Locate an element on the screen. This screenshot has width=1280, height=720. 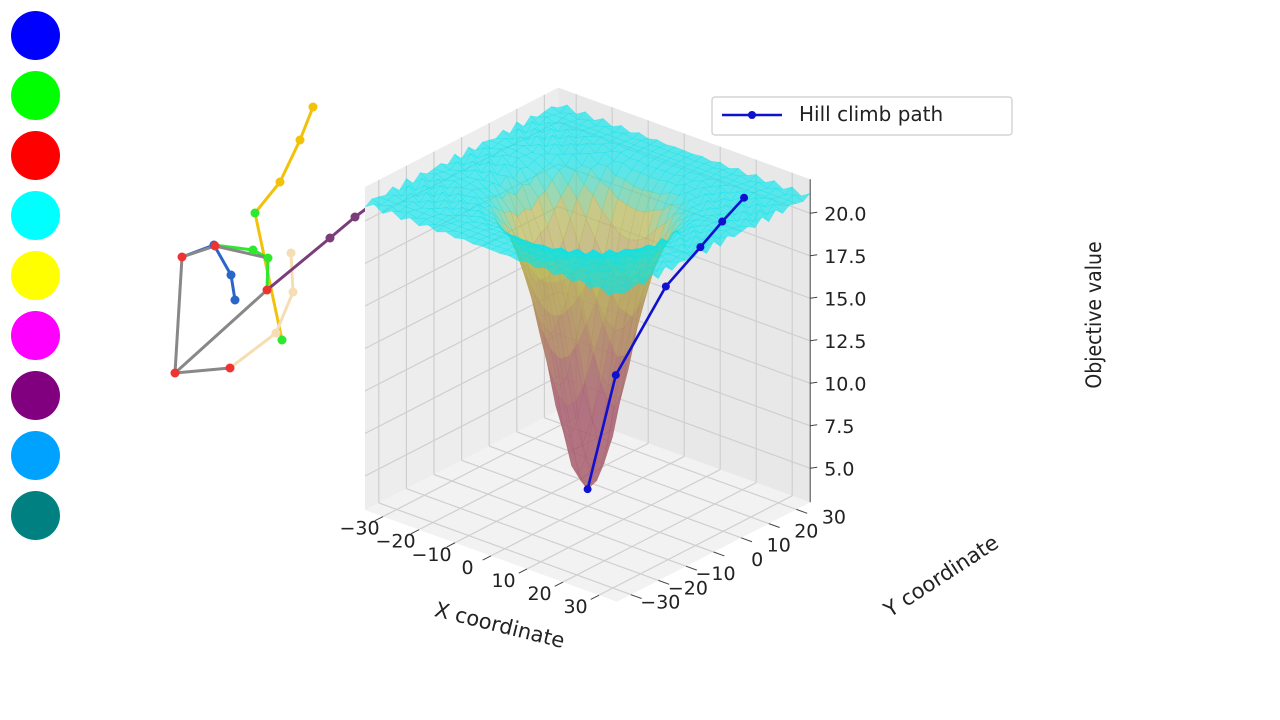
y-tick-label: 10 is located at coordinates (779, 546).